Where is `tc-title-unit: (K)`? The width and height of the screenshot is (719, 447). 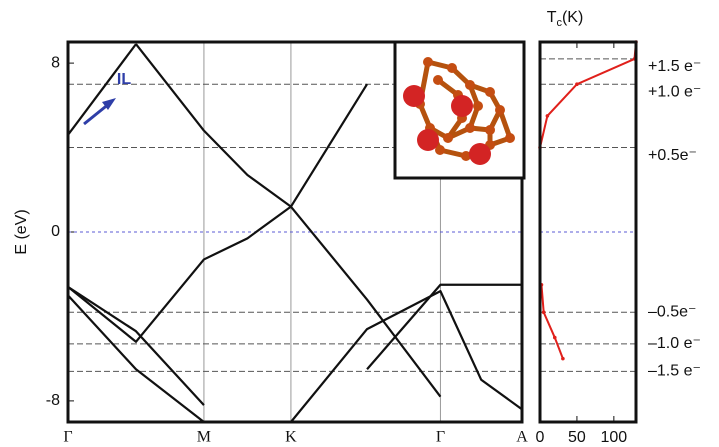
tc-title-unit: (K) is located at coordinates (572, 17).